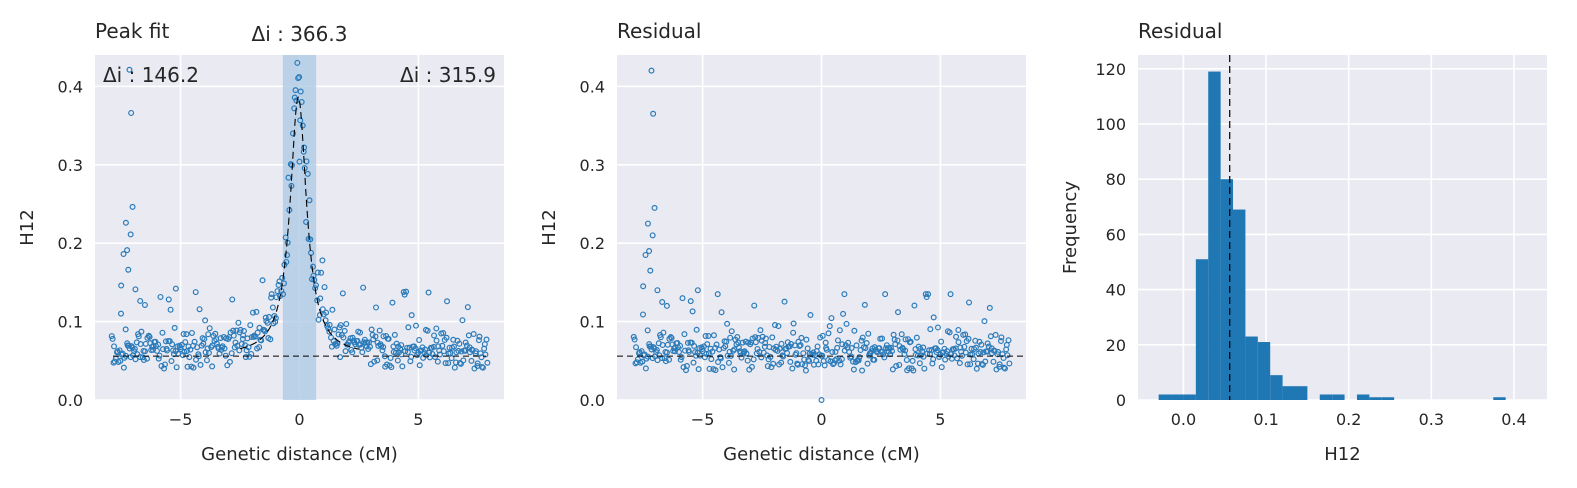  I want to click on peak-fit-annotation-left: Δi : 146.2, so click(151, 75).